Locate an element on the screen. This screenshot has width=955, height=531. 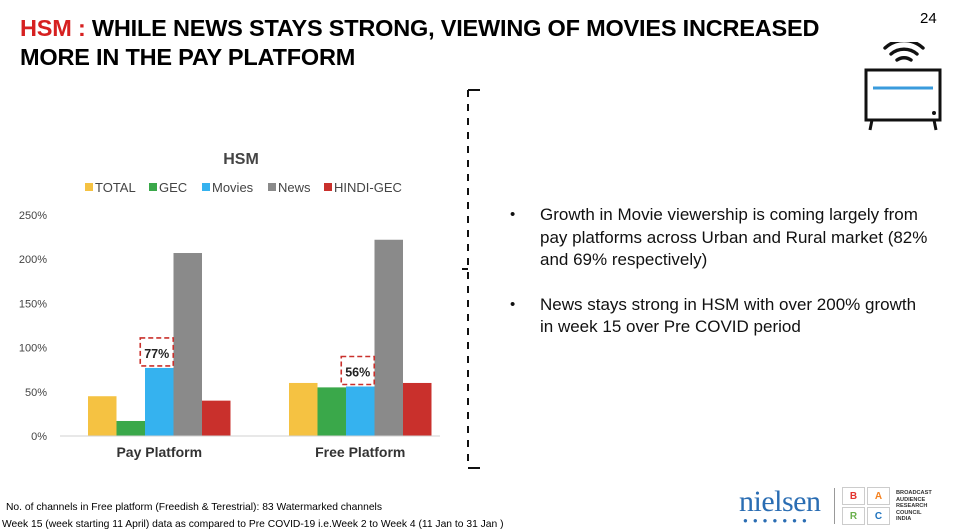
chart-title: HSM is located at coordinates (241, 159).